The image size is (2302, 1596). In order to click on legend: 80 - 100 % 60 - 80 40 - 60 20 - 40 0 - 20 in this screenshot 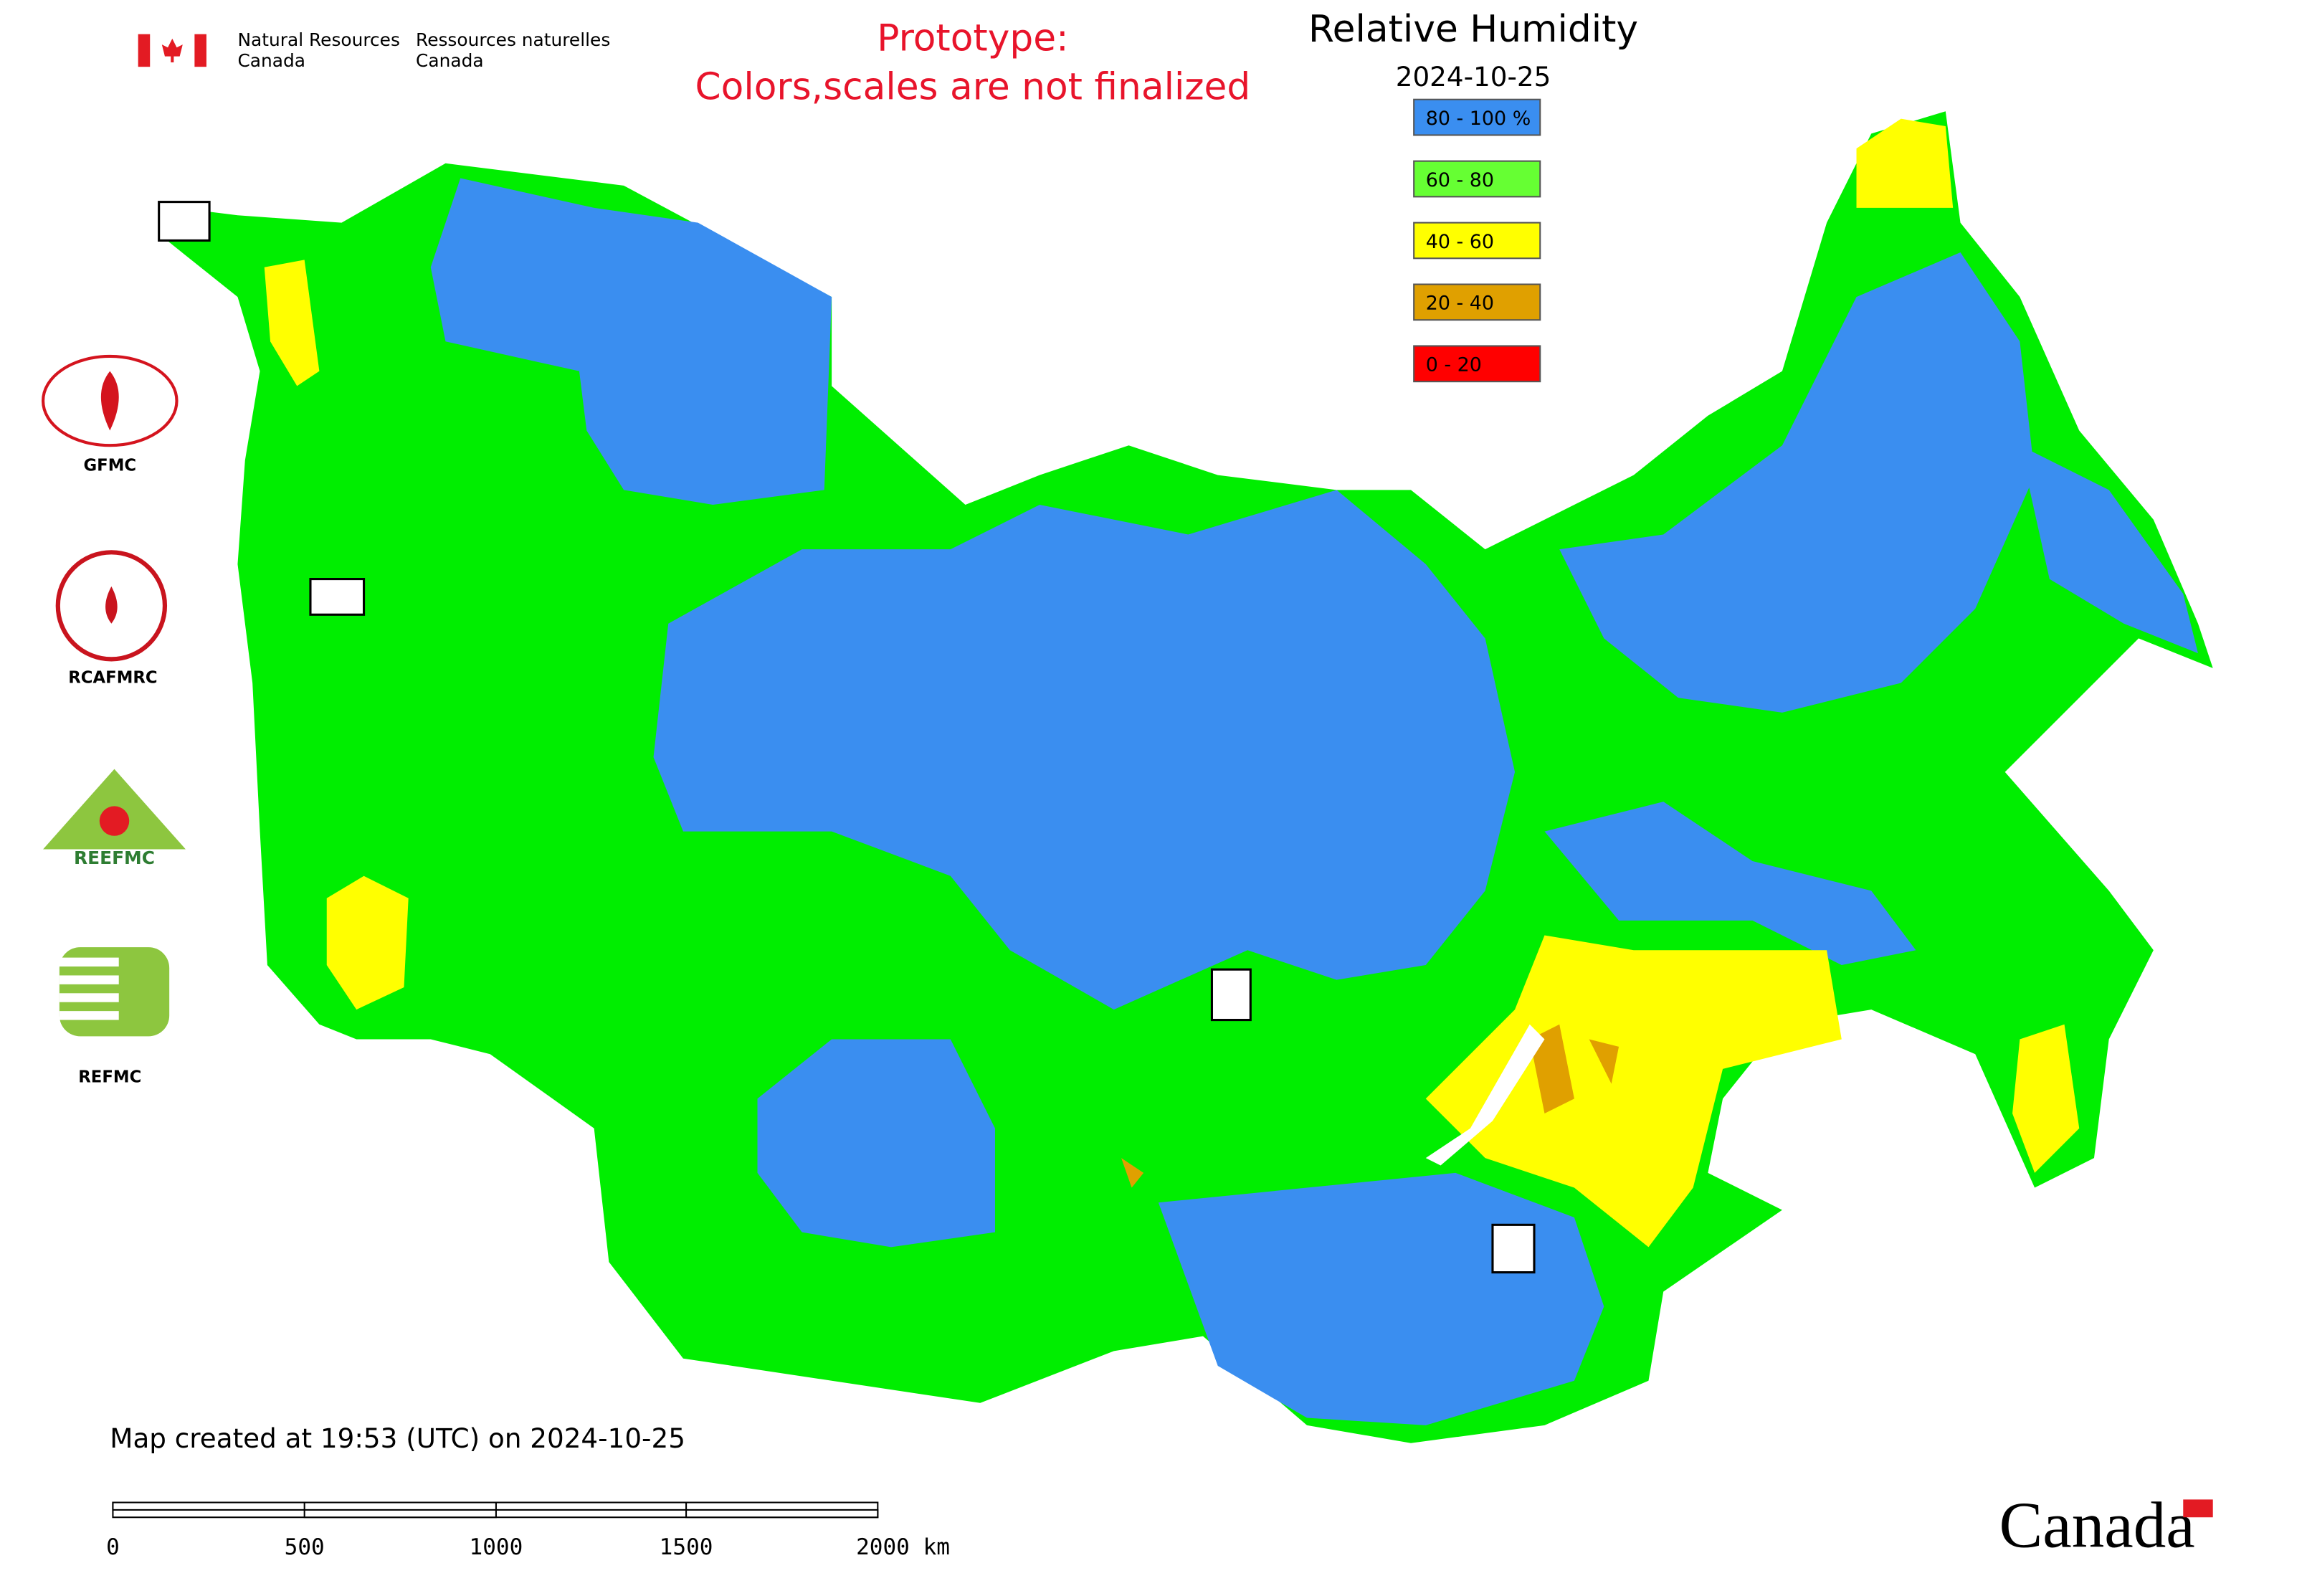, I will do `click(1477, 240)`.